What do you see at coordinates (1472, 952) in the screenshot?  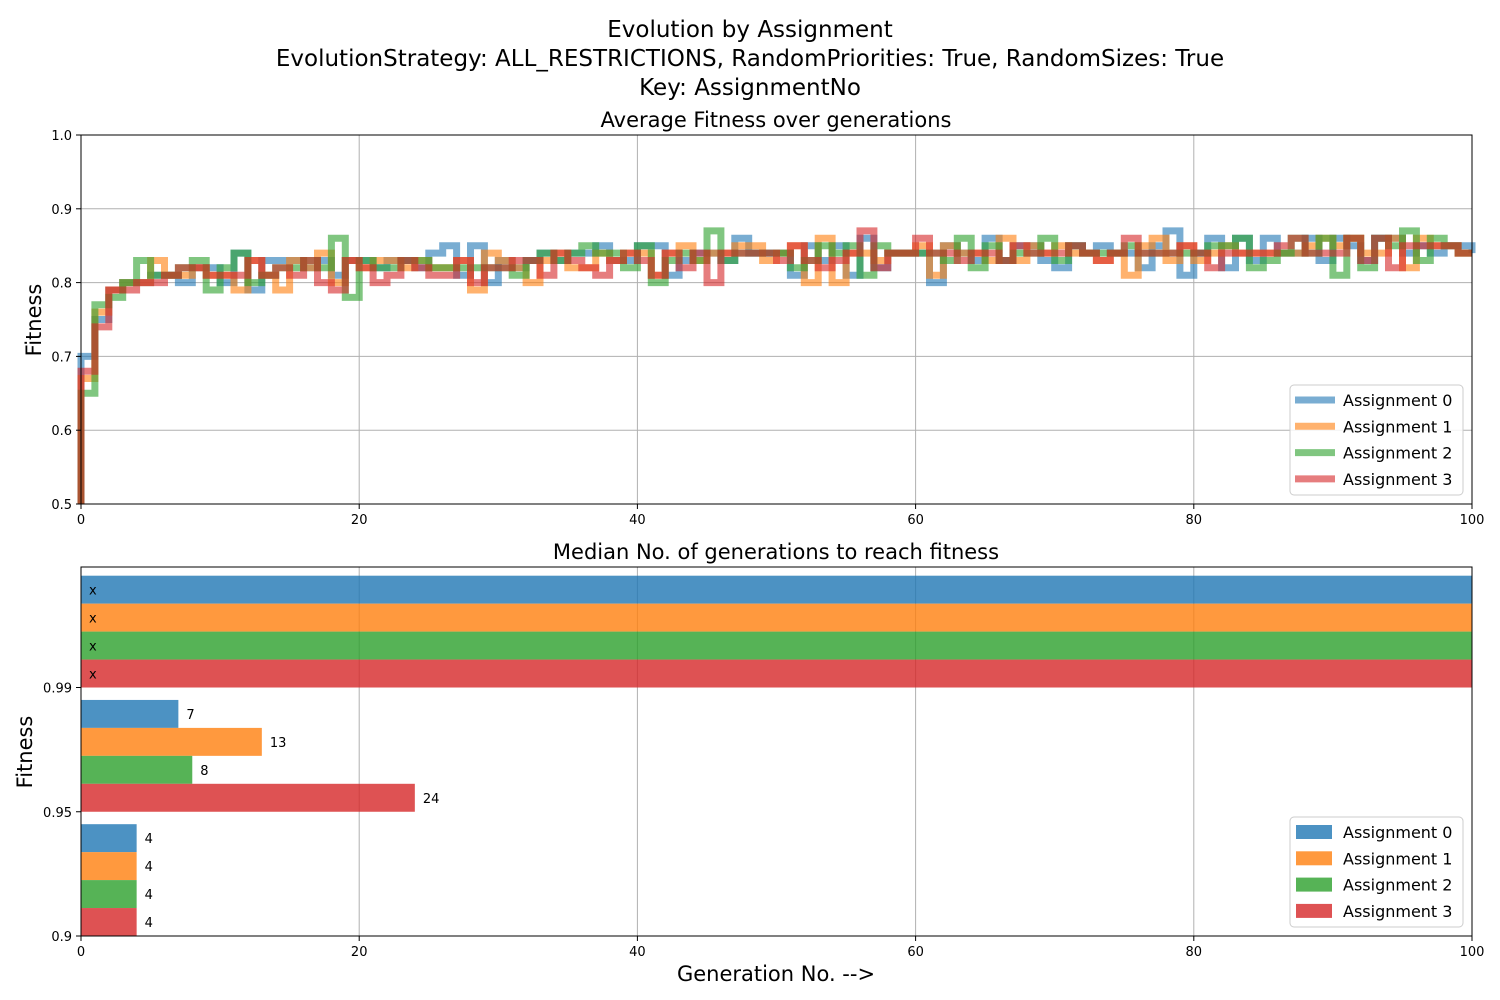 I see `bar-chart-xtick-label: 100` at bounding box center [1472, 952].